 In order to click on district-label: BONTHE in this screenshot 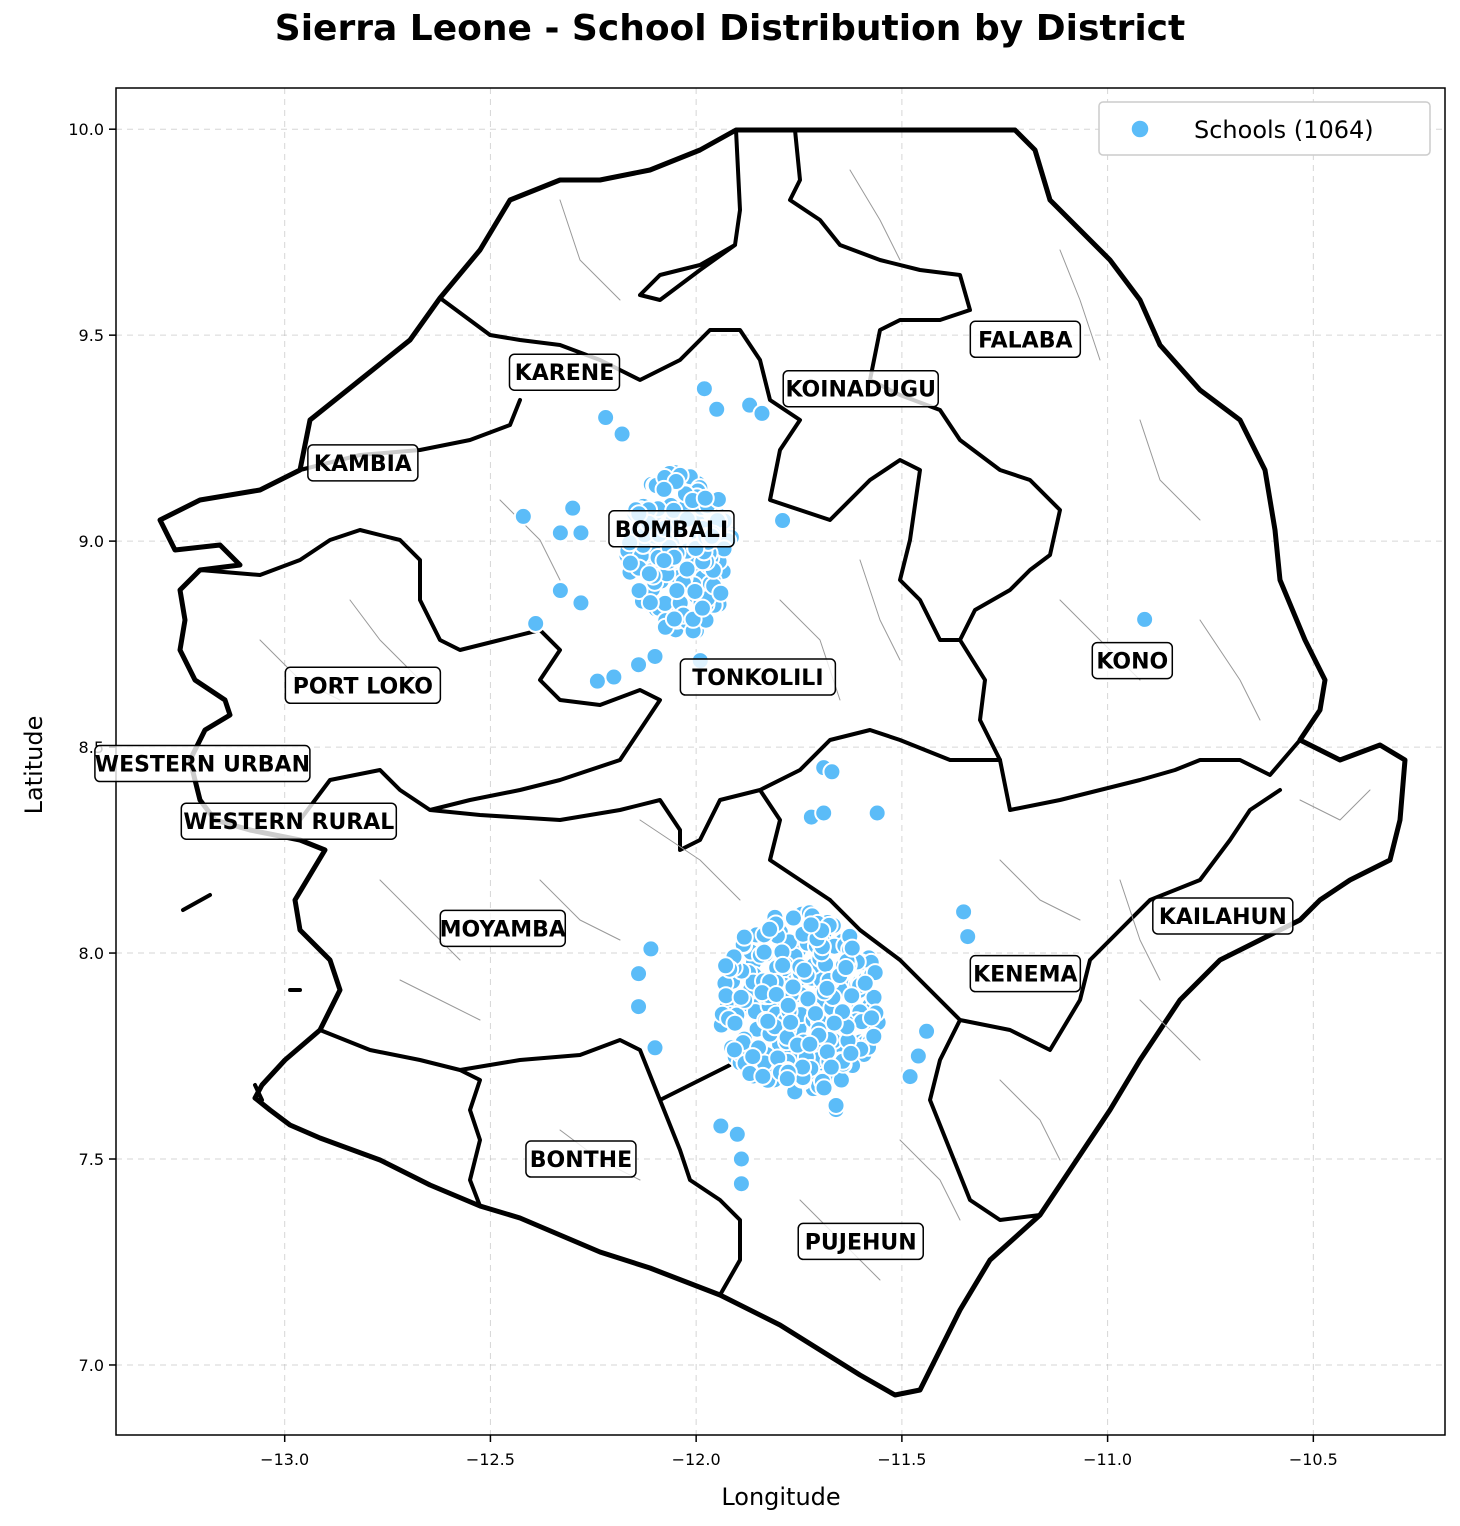, I will do `click(581, 1159)`.